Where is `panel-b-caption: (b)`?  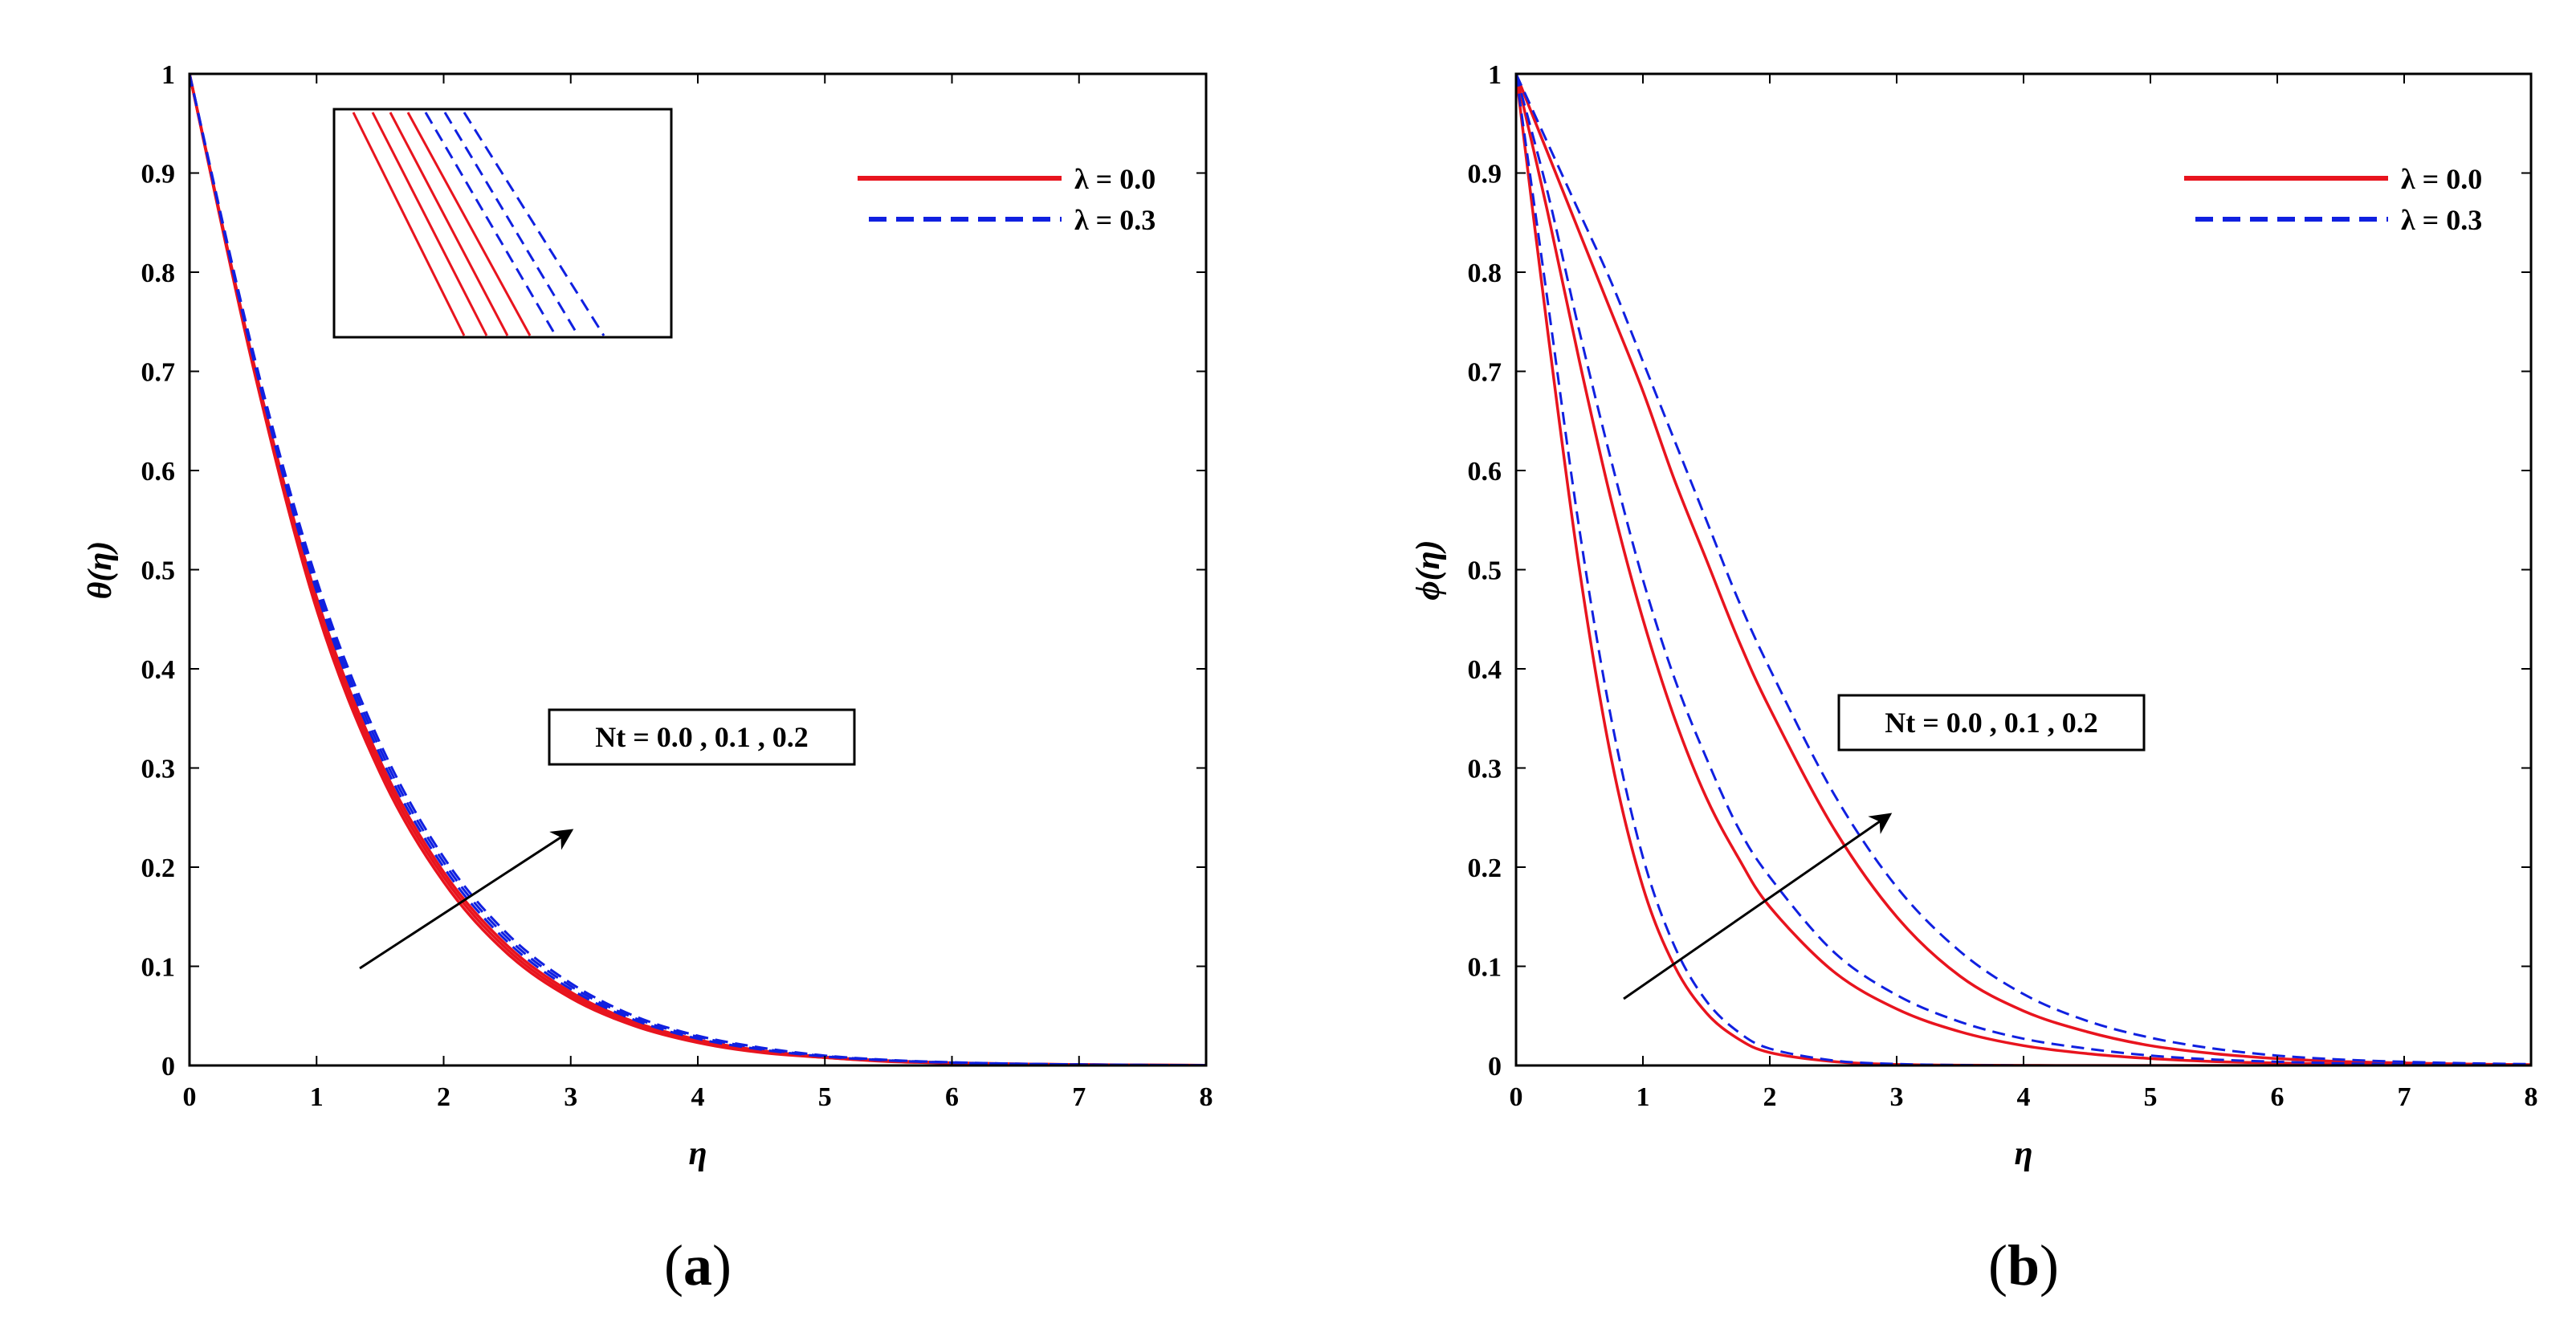 panel-b-caption: (b) is located at coordinates (2023, 1265).